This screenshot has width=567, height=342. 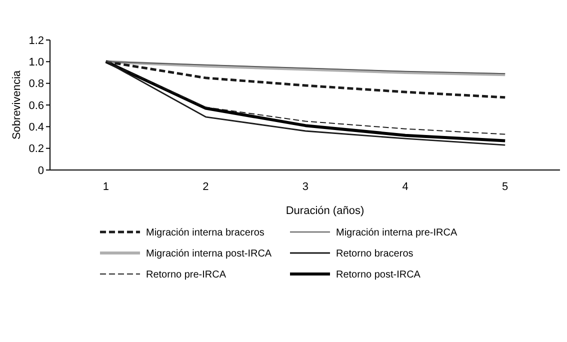 I want to click on y-tick-label: 0.6, so click(x=36, y=106).